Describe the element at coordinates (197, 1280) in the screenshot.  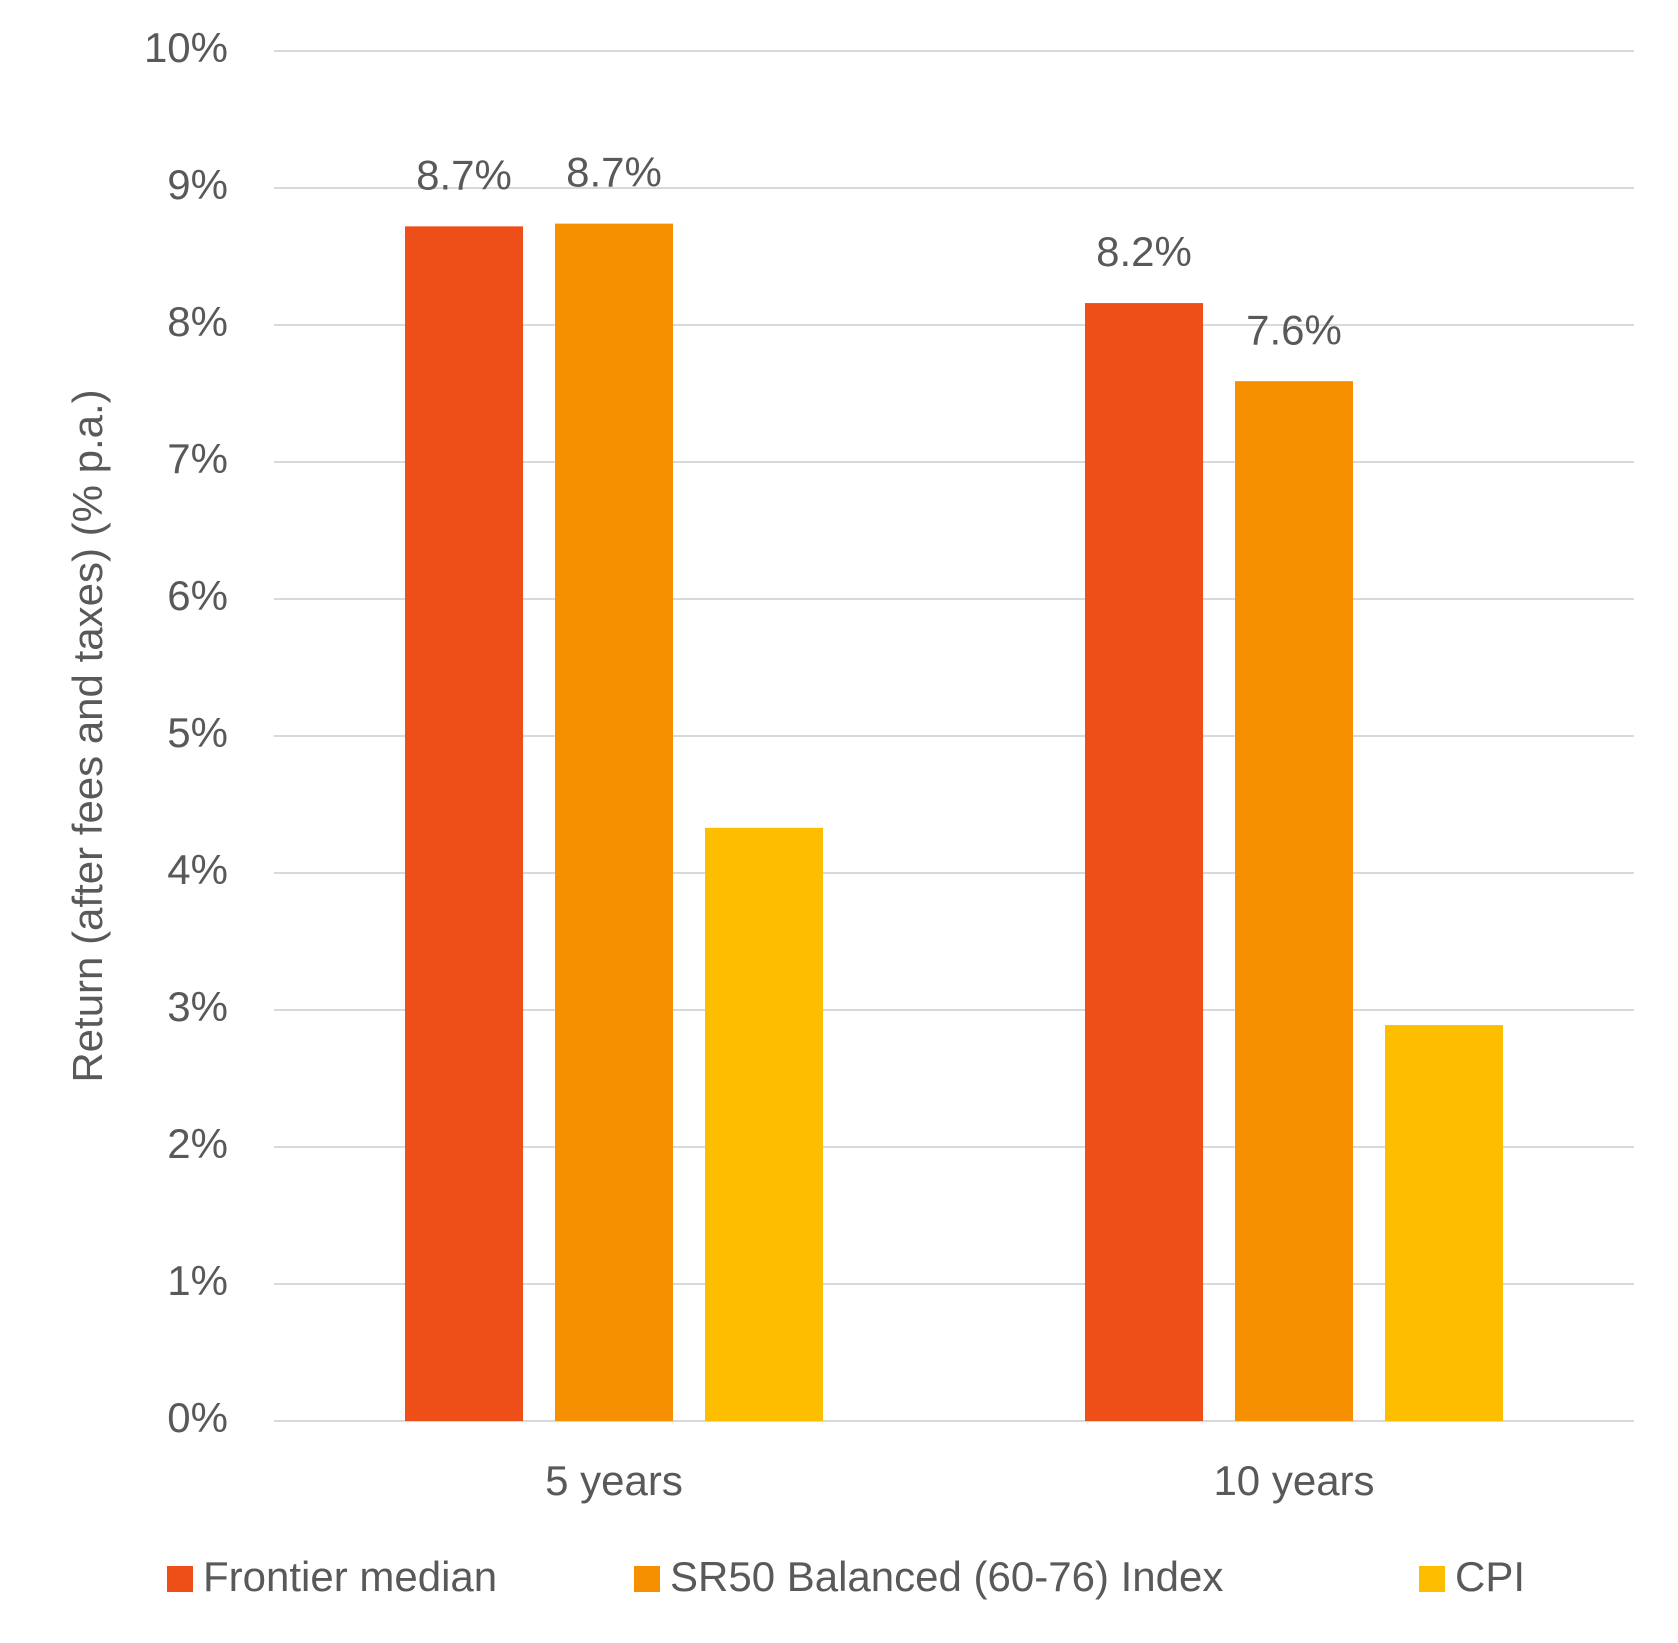
I see `y-tick-label: 1%` at that location.